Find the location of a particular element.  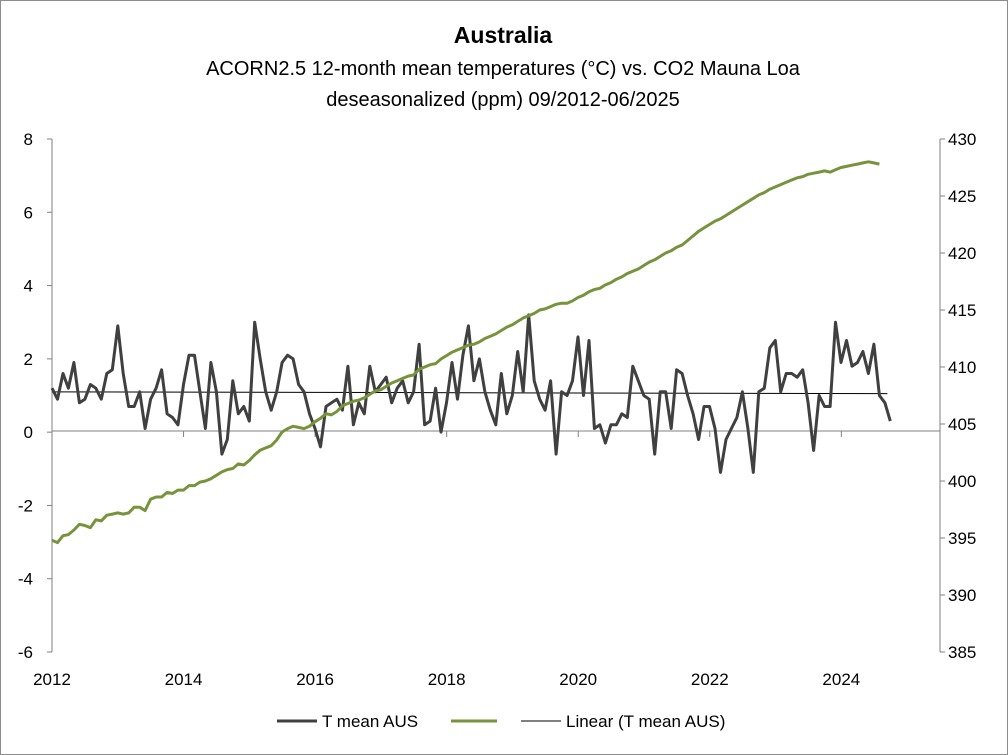

right-tick-label: 410 is located at coordinates (962, 367).